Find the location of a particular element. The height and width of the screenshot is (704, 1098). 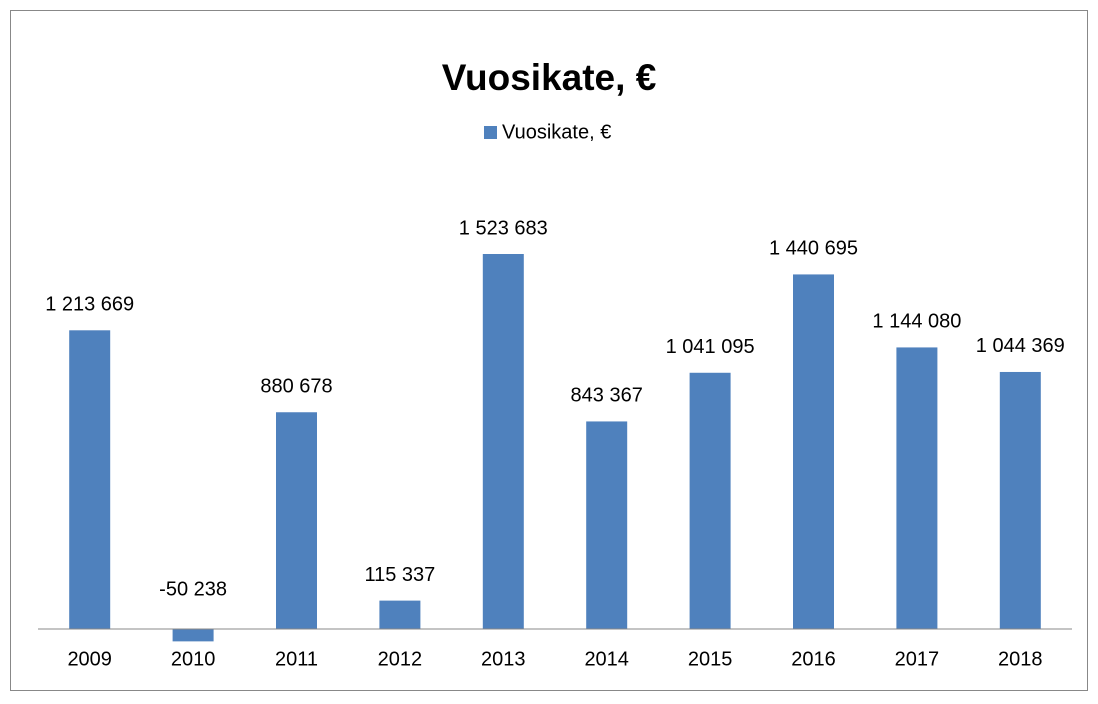

x-tick-label: 2016 is located at coordinates (813, 659).